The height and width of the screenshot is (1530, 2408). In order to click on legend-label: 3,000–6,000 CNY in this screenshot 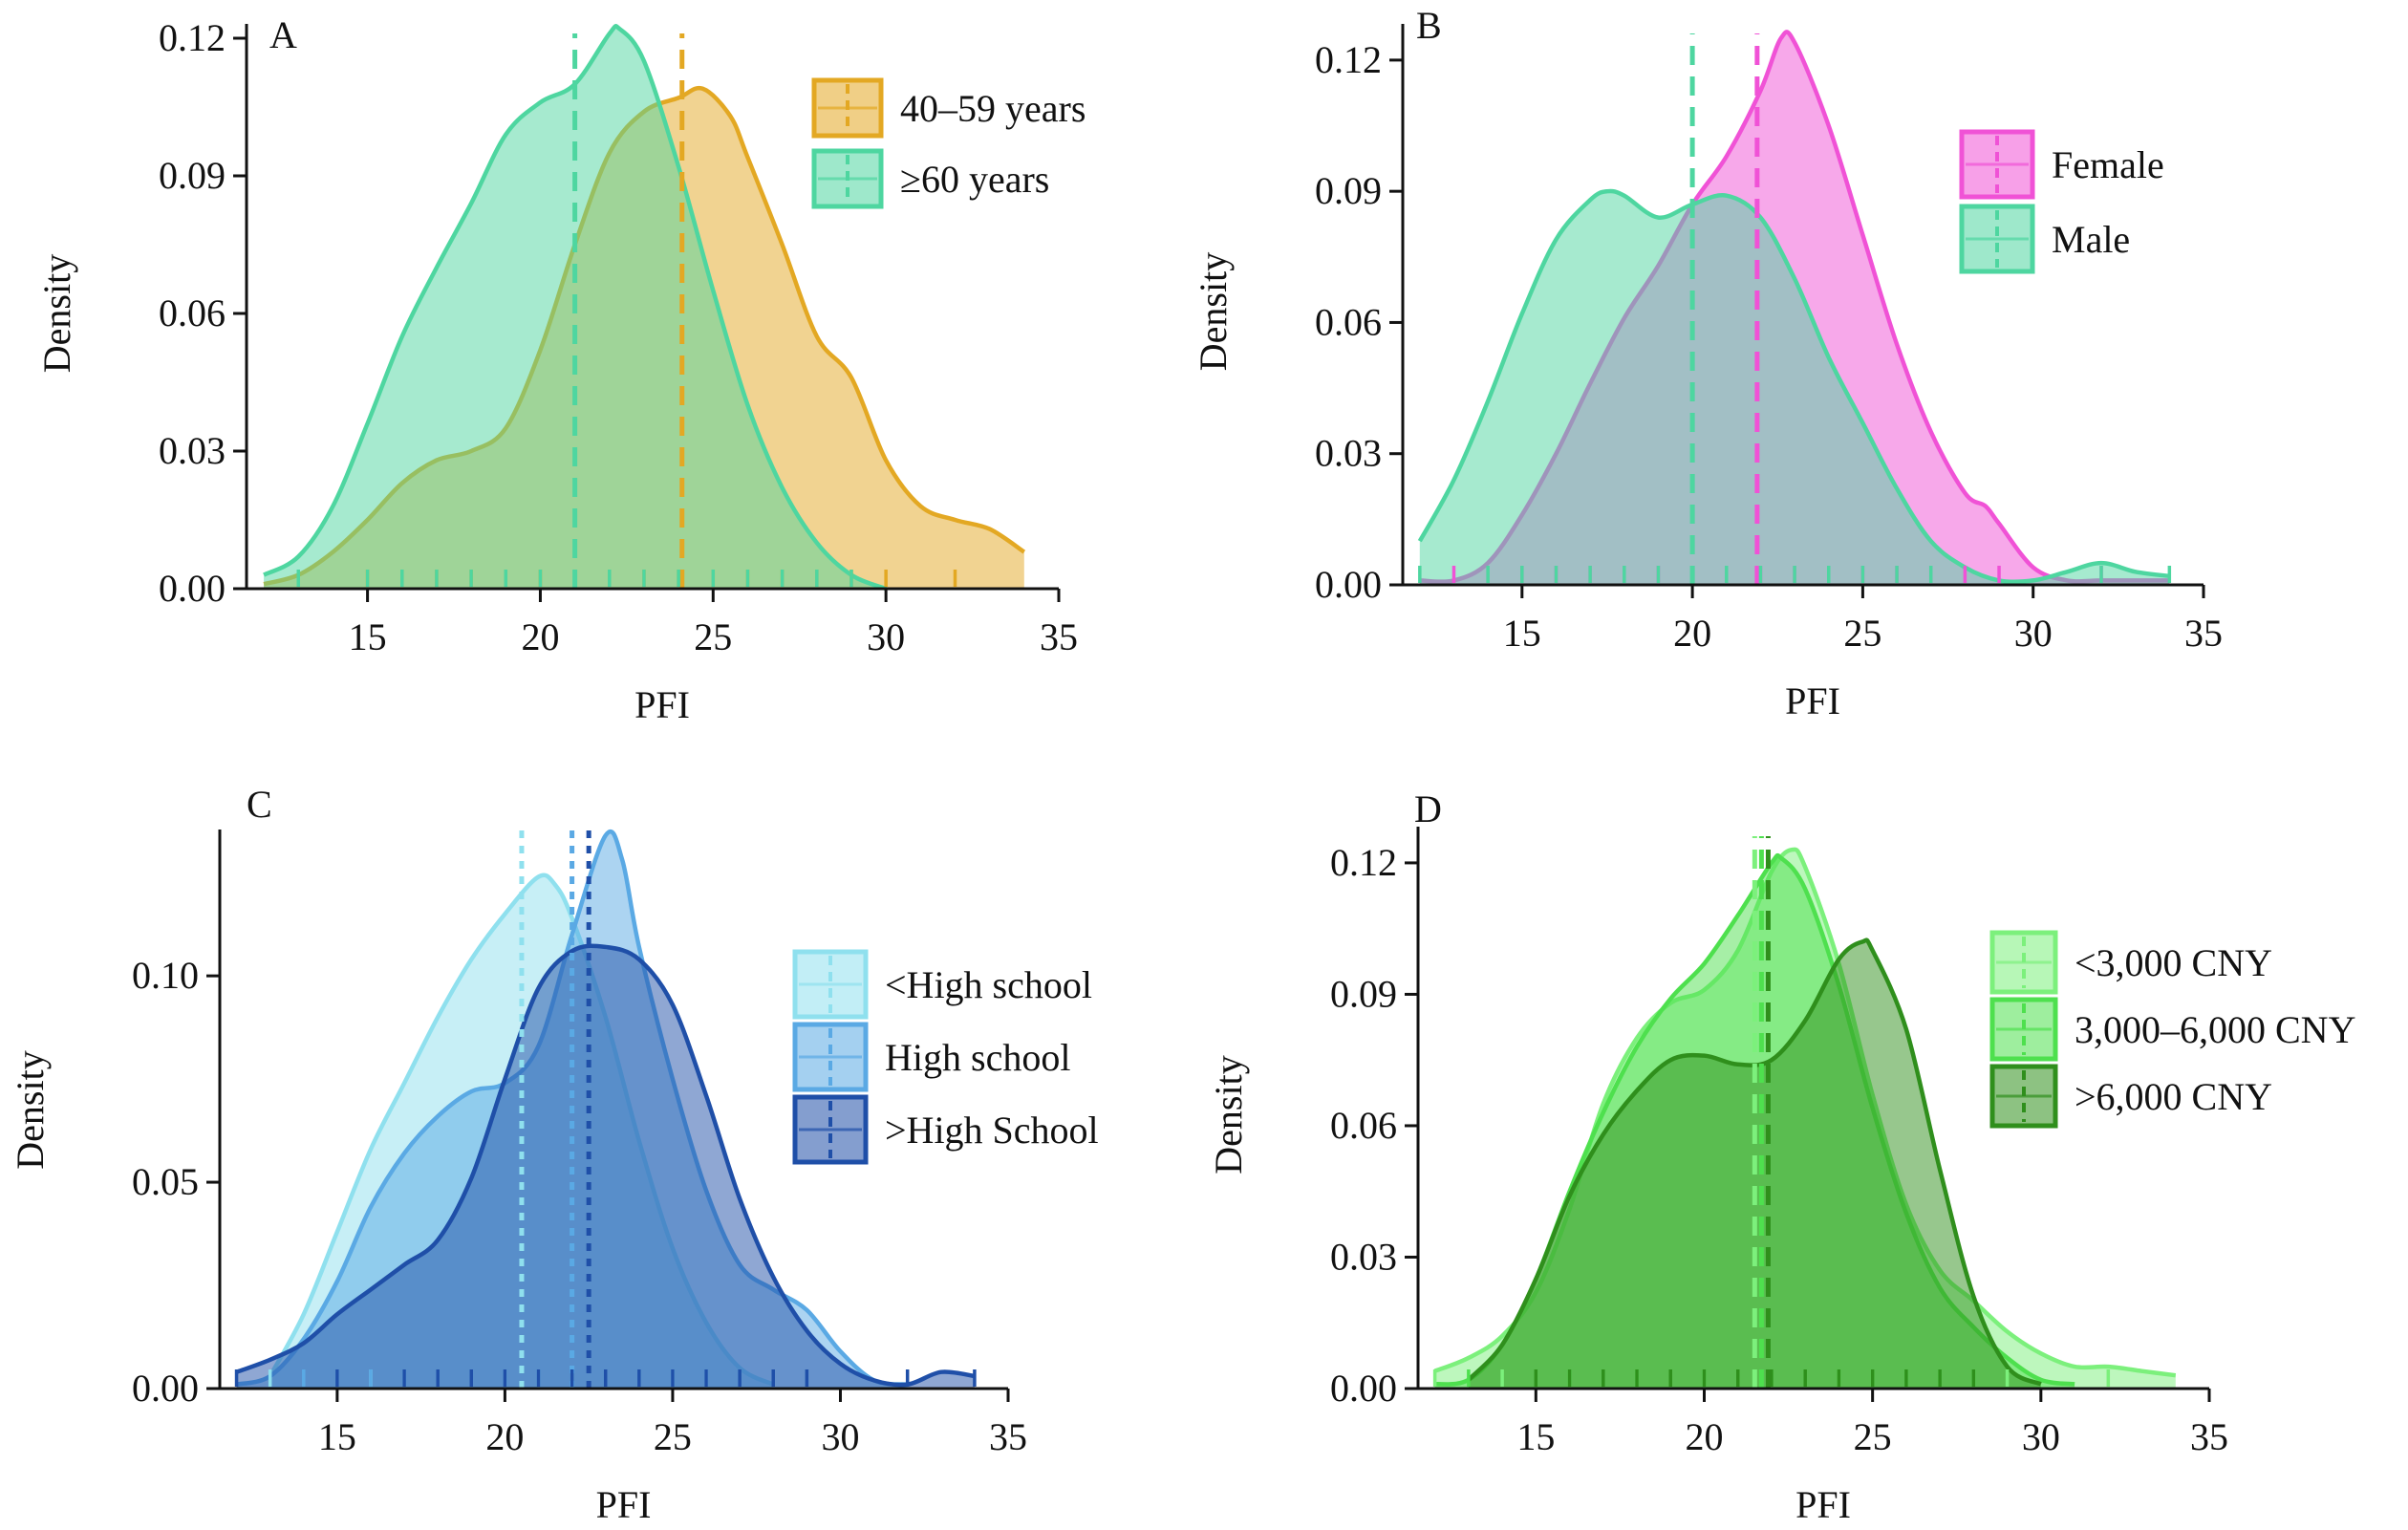, I will do `click(2215, 1030)`.